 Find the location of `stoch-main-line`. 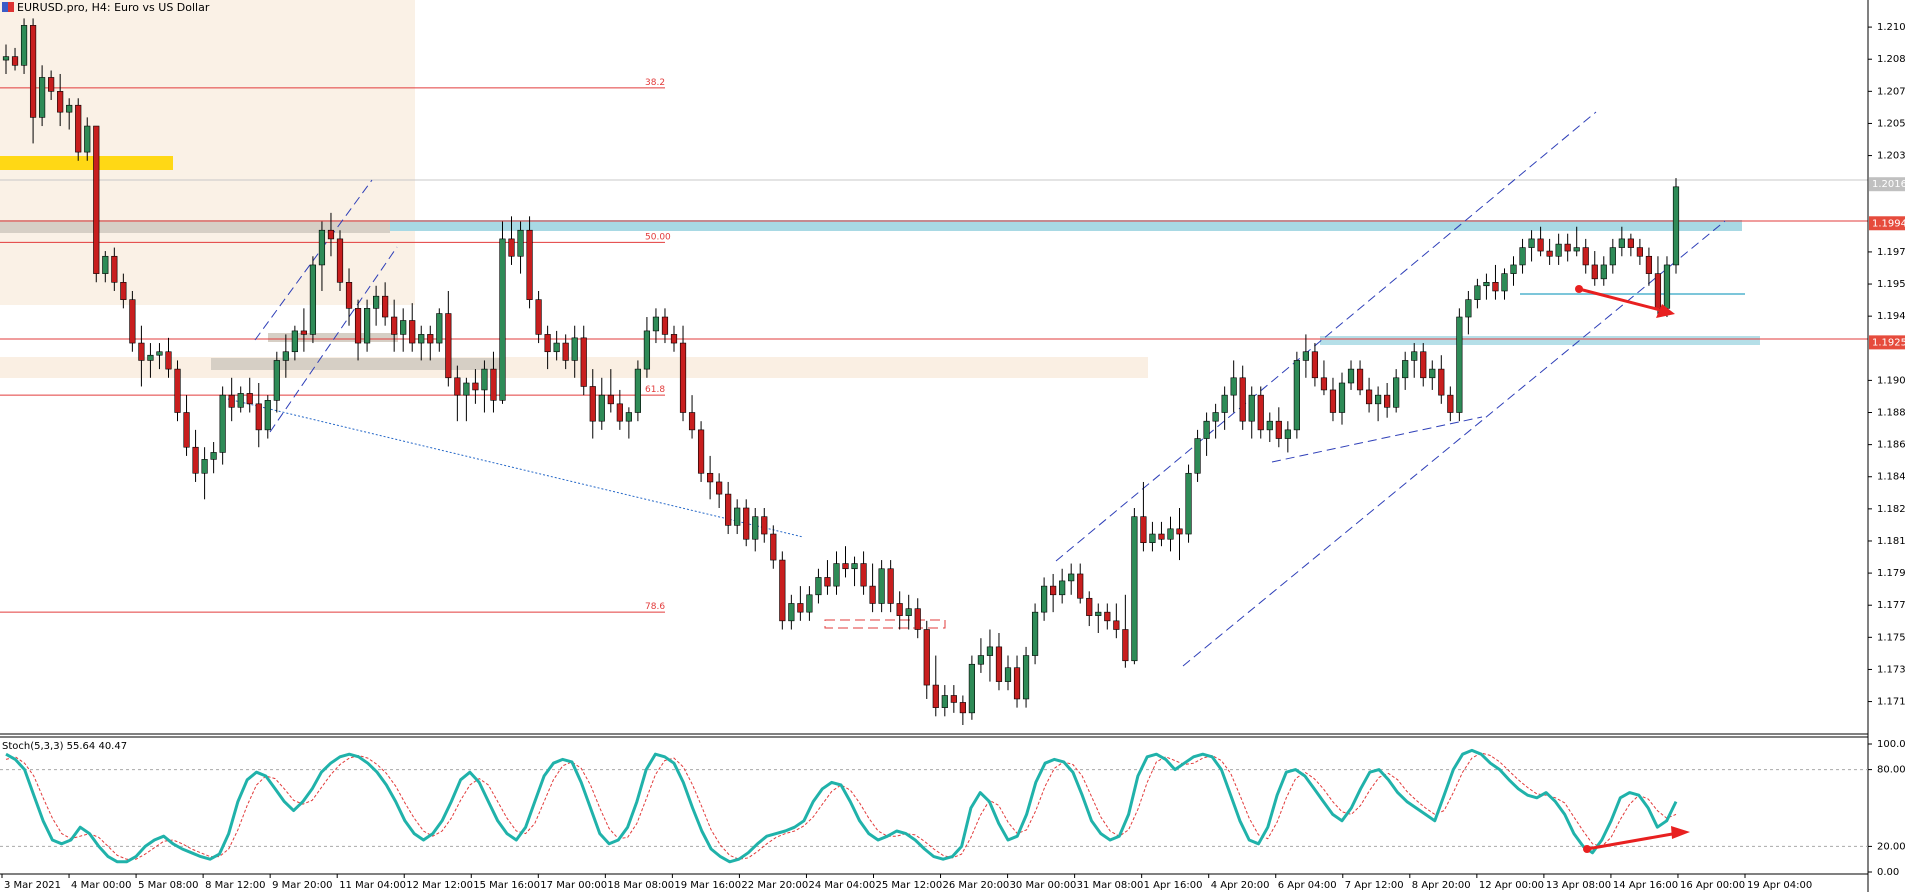

stoch-main-line is located at coordinates (841, 806).